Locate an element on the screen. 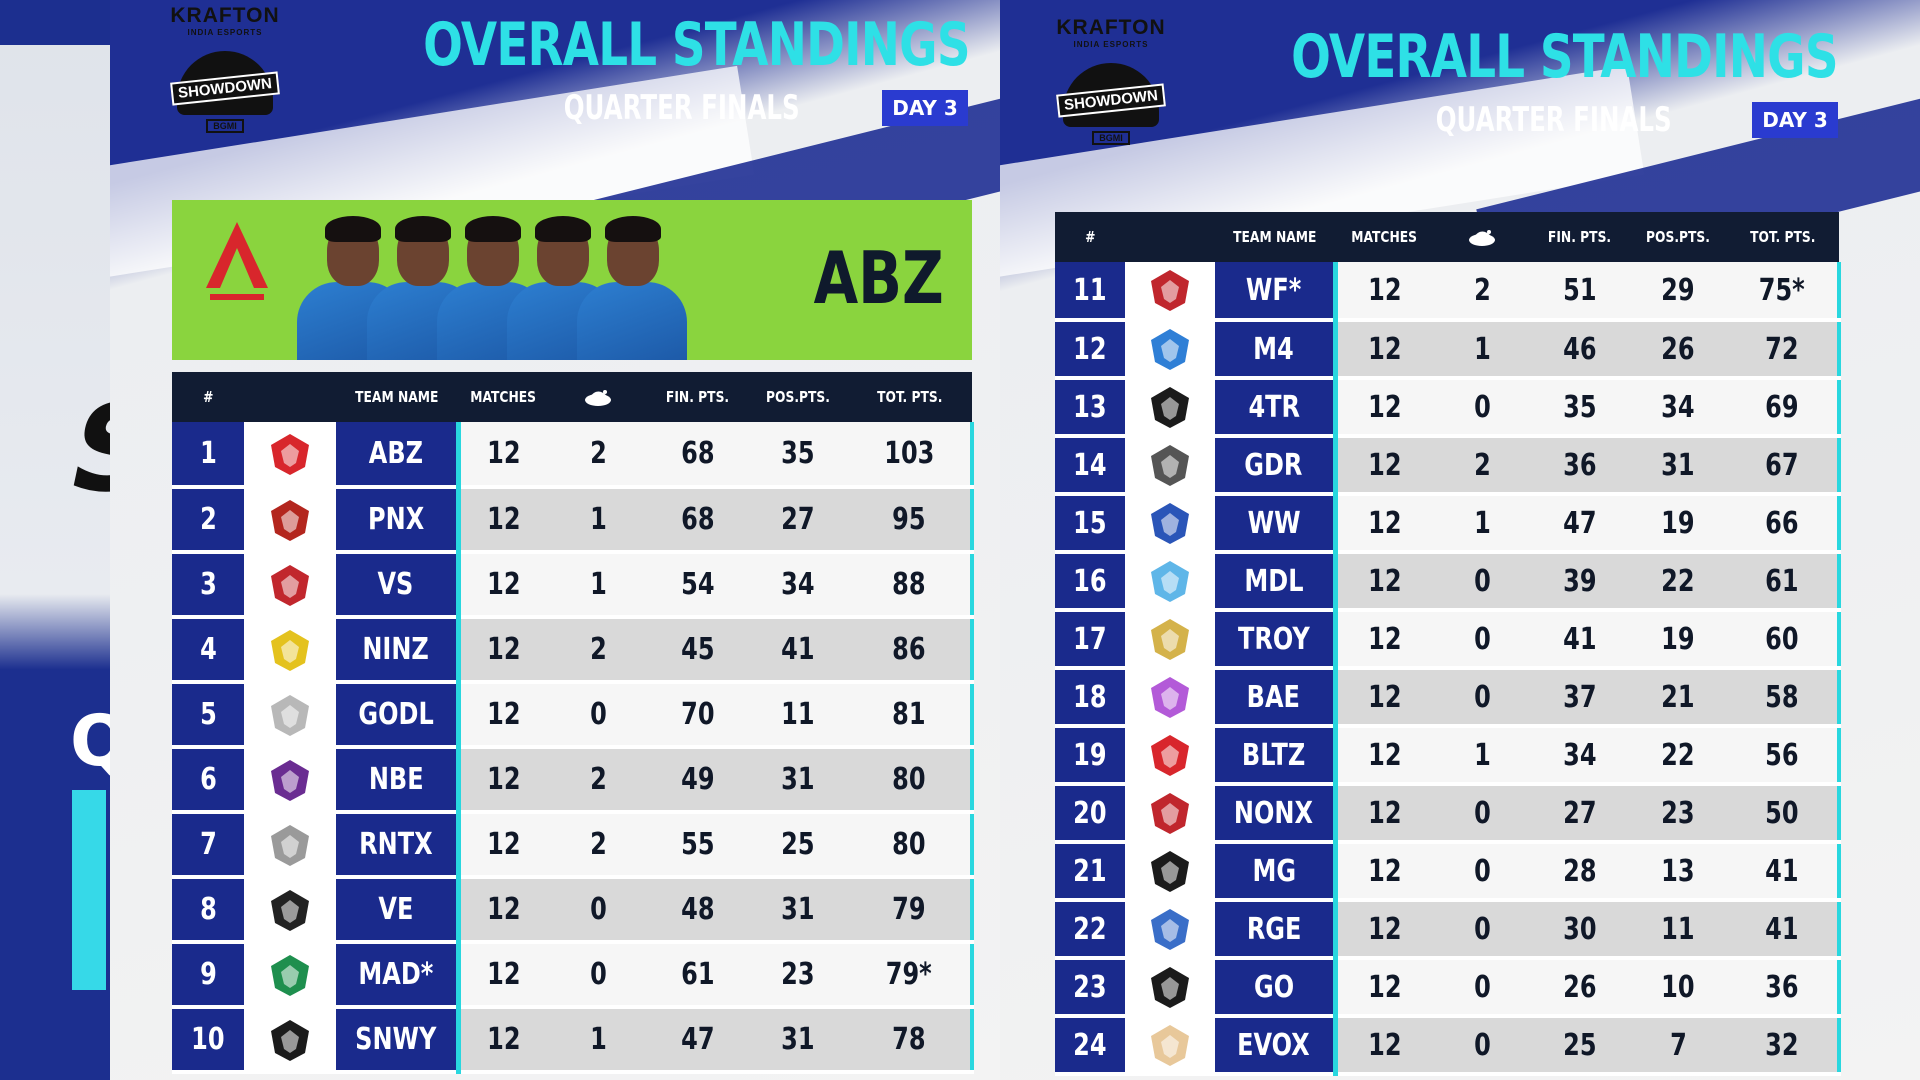 Image resolution: width=1920 pixels, height=1080 pixels. rank-cell: 8 is located at coordinates (208, 910).